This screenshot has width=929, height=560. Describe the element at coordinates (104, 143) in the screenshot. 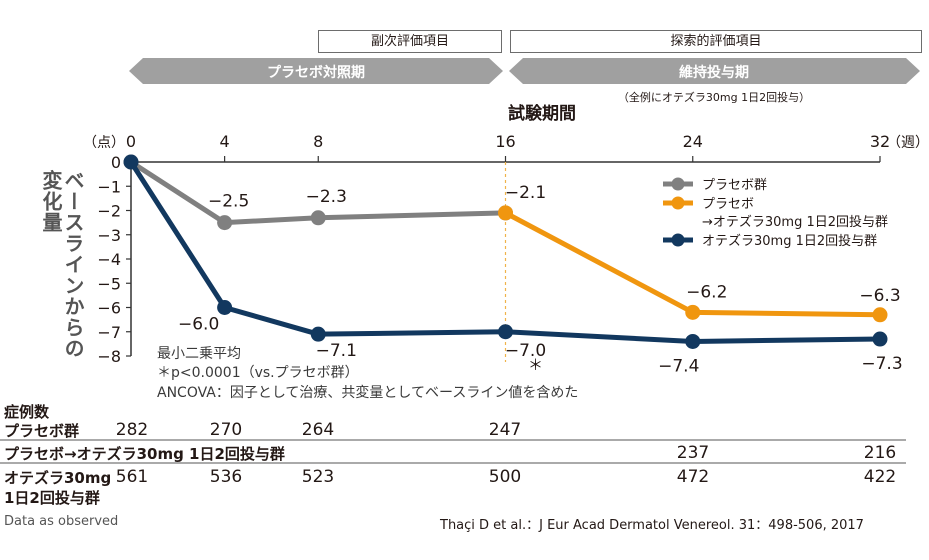

I see `y-unit-label: （点）` at that location.